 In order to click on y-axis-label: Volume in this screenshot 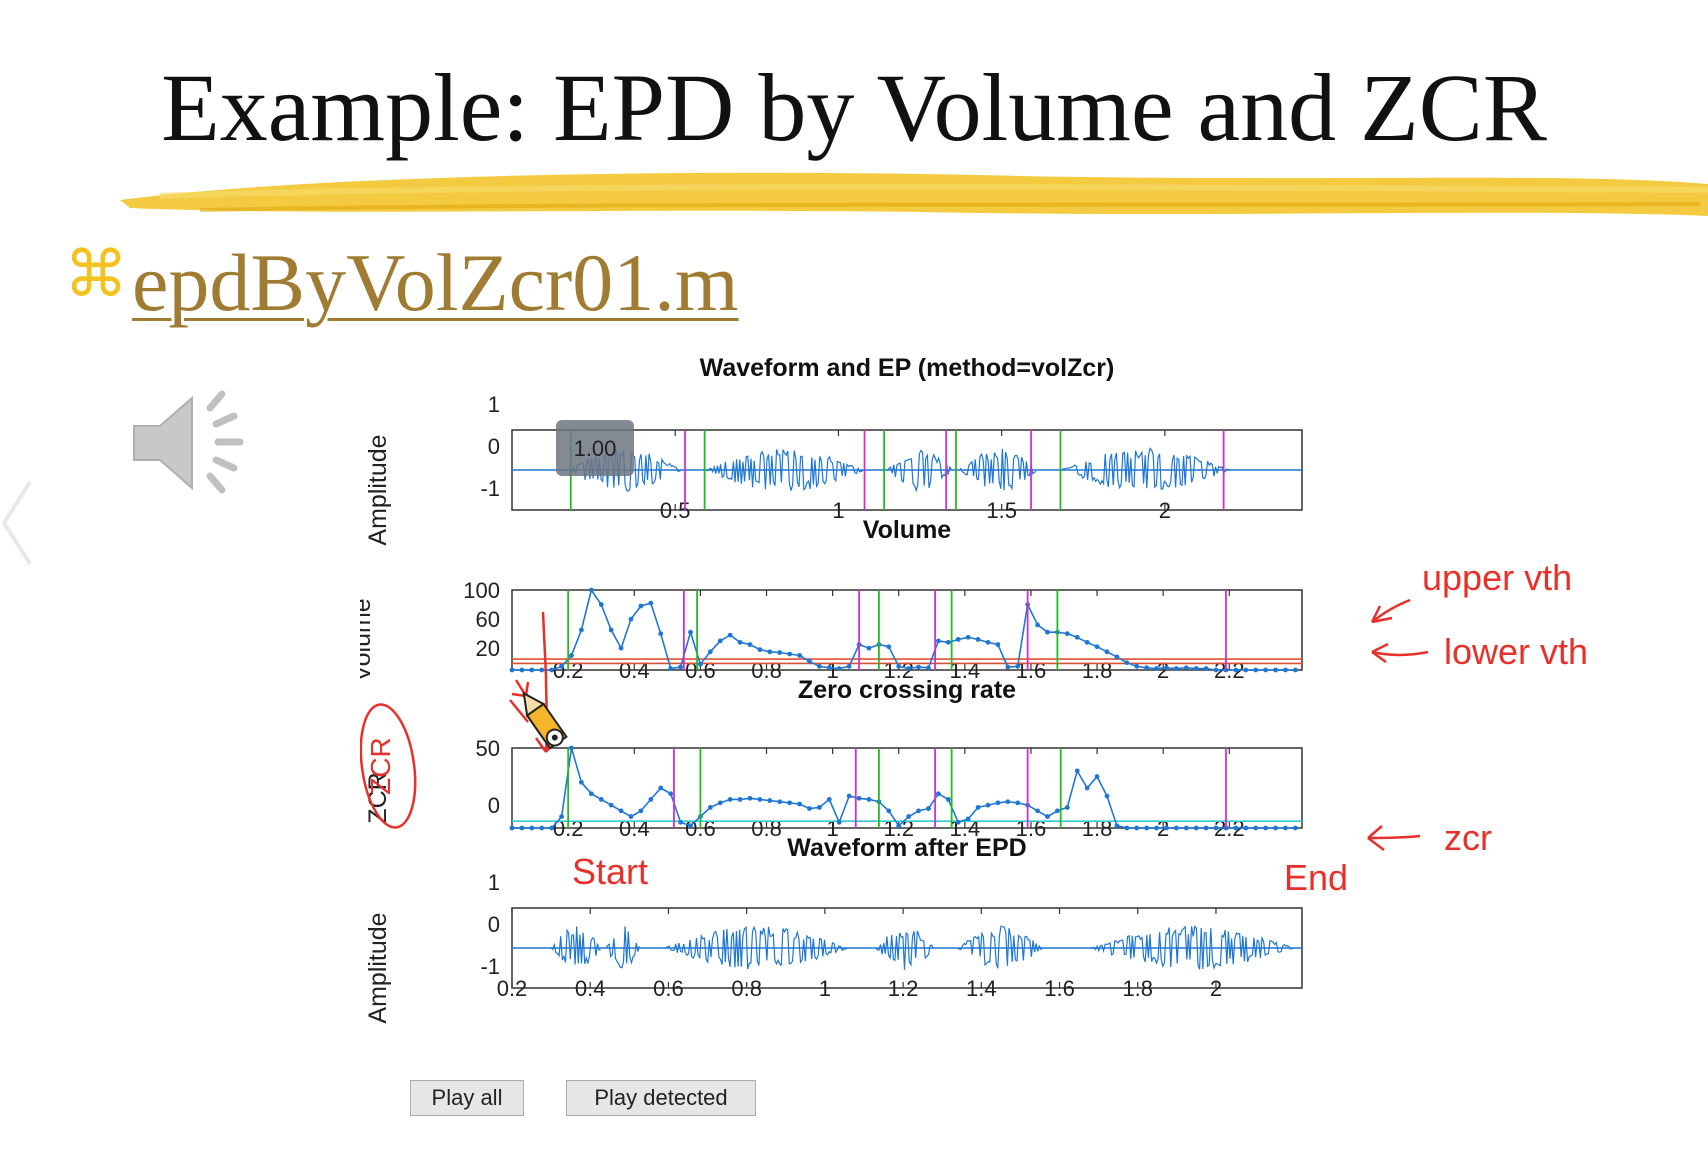, I will do `click(368, 639)`.